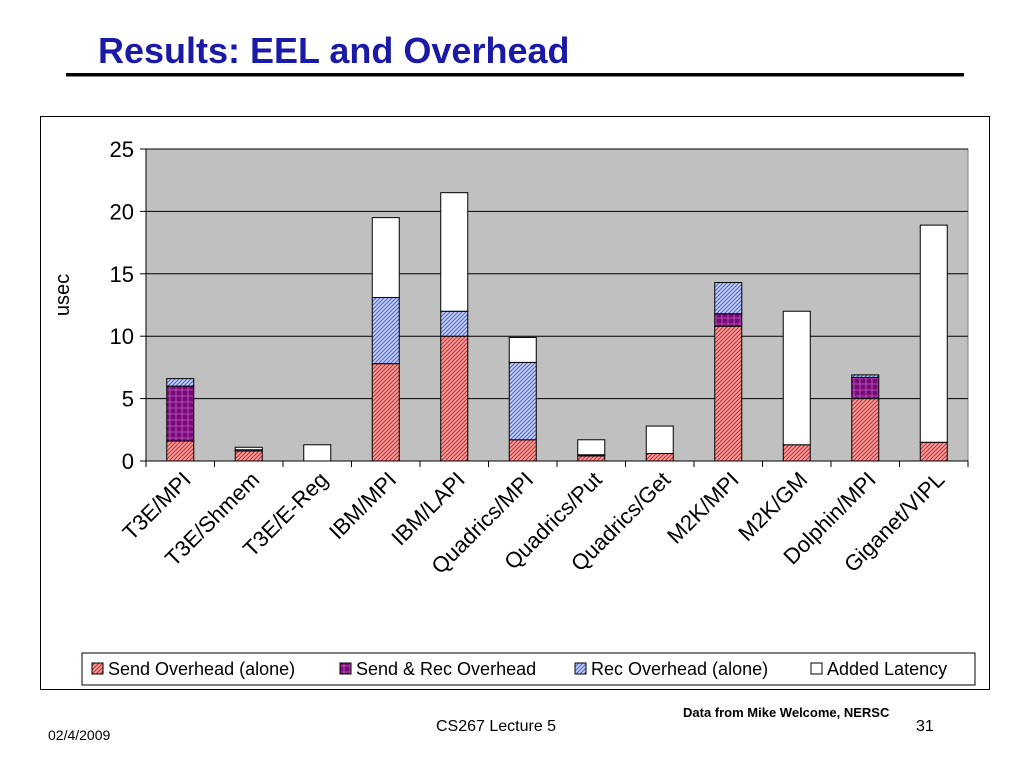 The width and height of the screenshot is (1024, 768). I want to click on title-underline, so click(515, 74).